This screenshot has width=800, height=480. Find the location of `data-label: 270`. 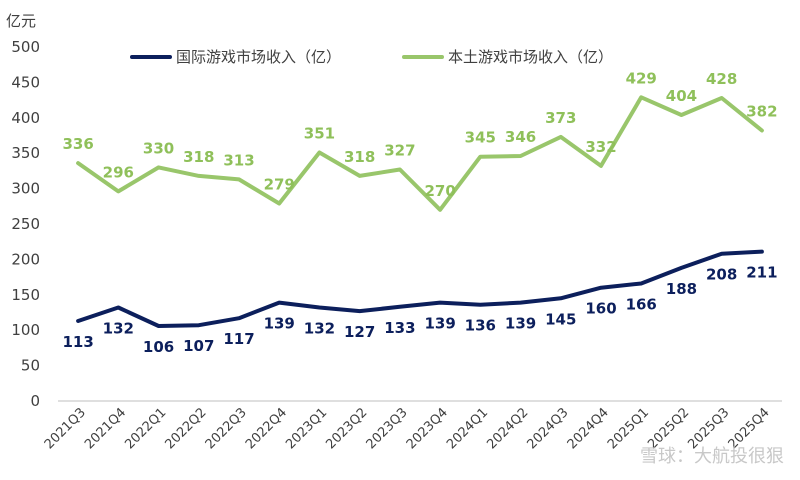

data-label: 270 is located at coordinates (439, 191).